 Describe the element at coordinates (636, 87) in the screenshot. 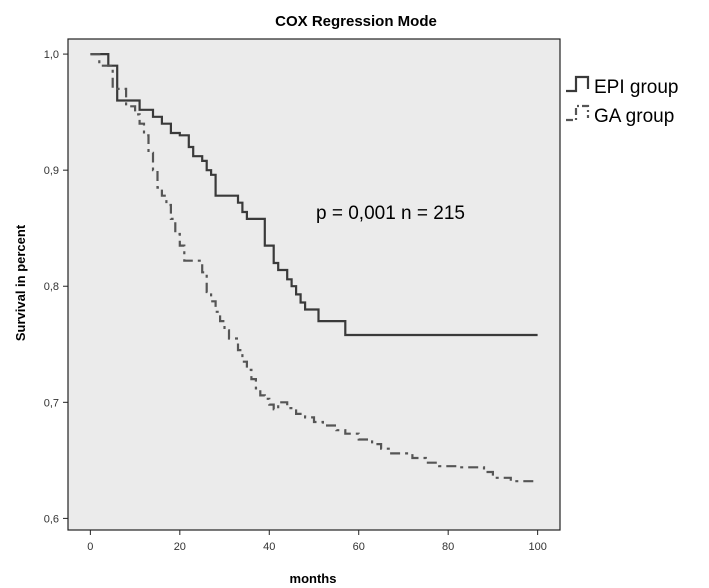

I see `legend-label-0: EPI group` at that location.